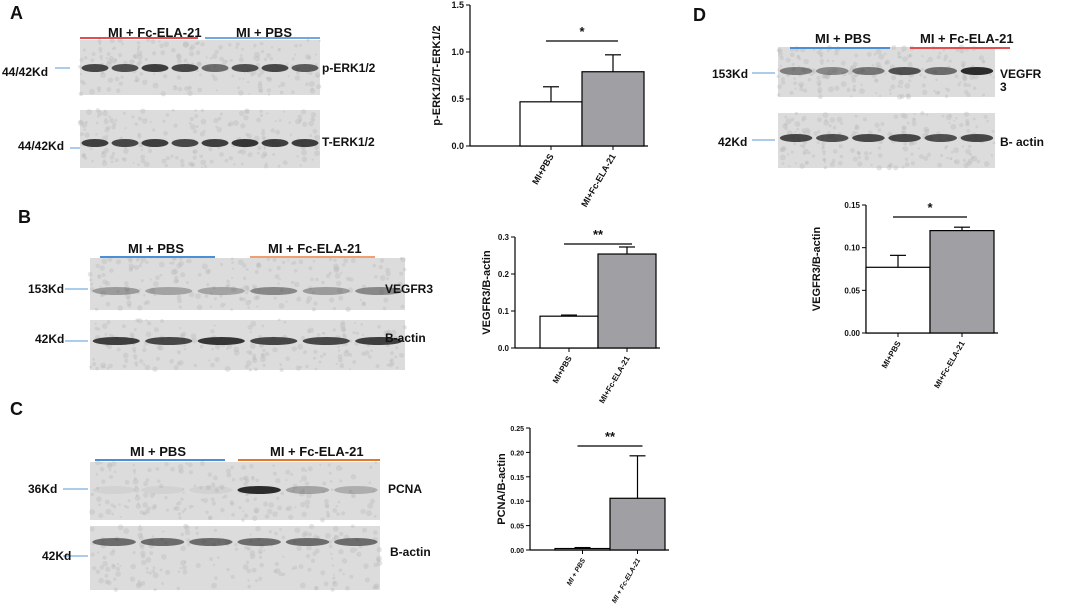 This screenshot has width=1065, height=615. What do you see at coordinates (504, 311) in the screenshot?
I see `y-tick-label: 0.1` at bounding box center [504, 311].